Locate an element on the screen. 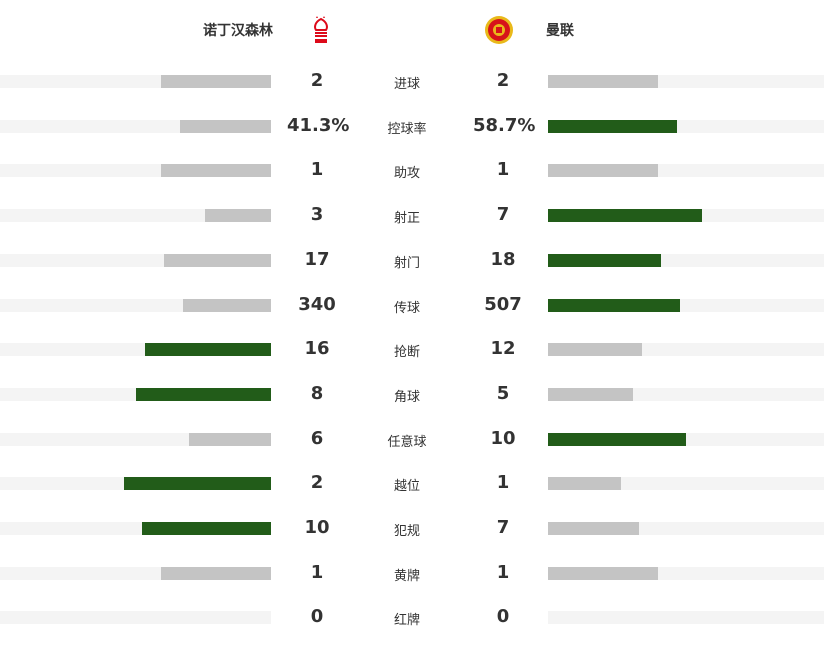 The image size is (824, 648). away-value: 10 is located at coordinates (503, 438).